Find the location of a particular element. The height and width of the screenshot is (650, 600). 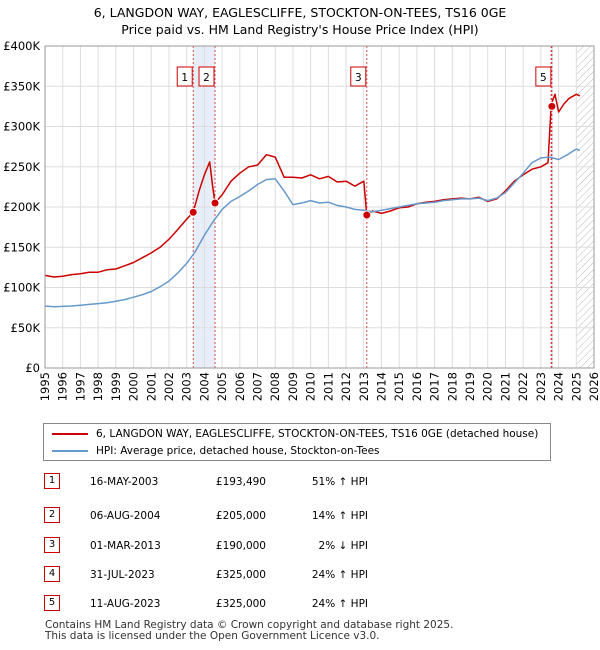

event-date: 16-MAY-2003 is located at coordinates (124, 482).